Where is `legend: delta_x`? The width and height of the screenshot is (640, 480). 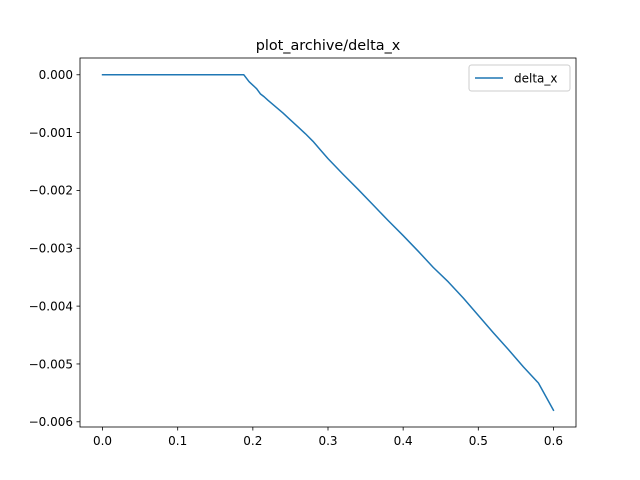 legend: delta_x is located at coordinates (519, 78).